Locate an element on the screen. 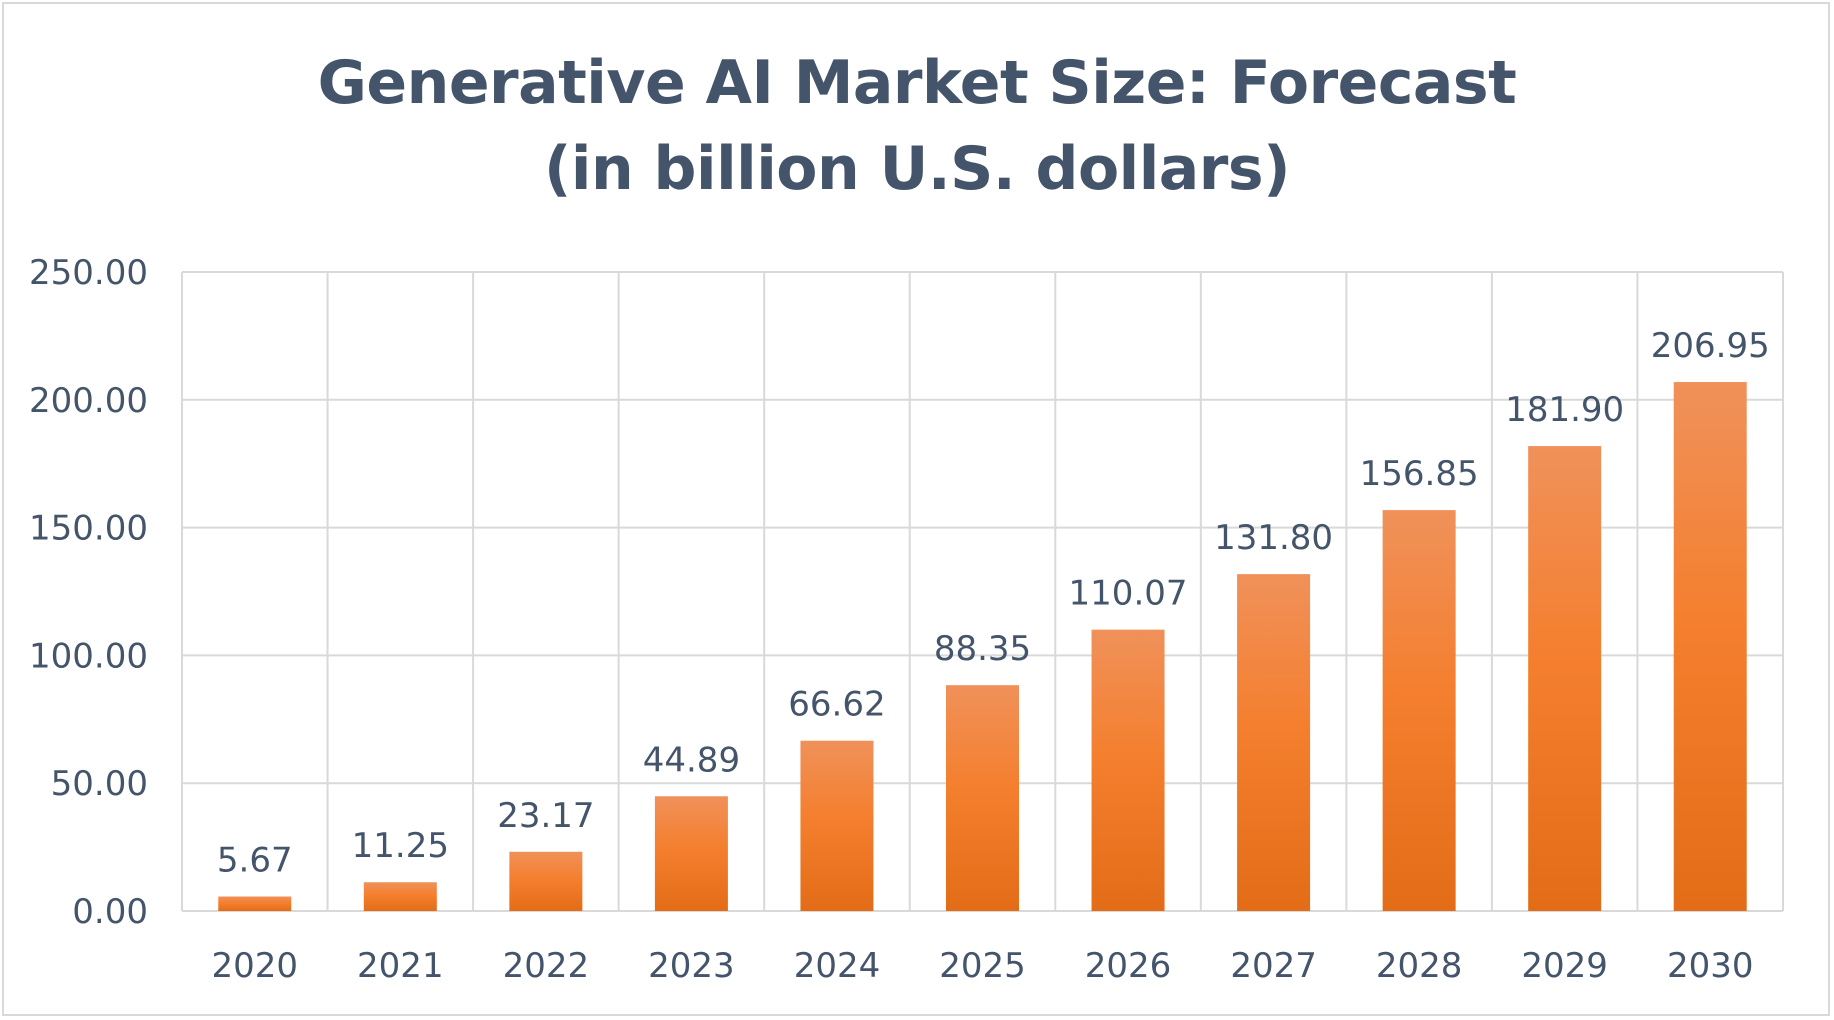  value-label-2021: 11.25 is located at coordinates (400, 846).